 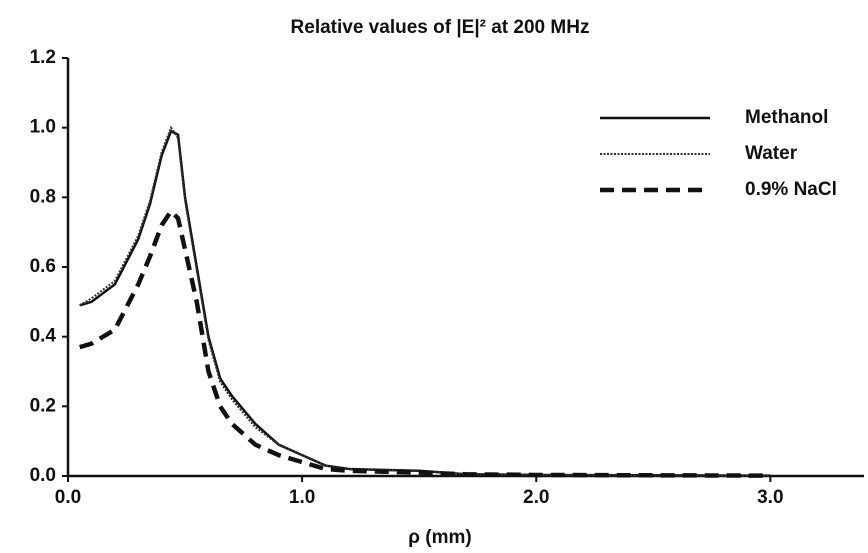 I want to click on x-tick-label: 2.0, so click(x=536, y=497).